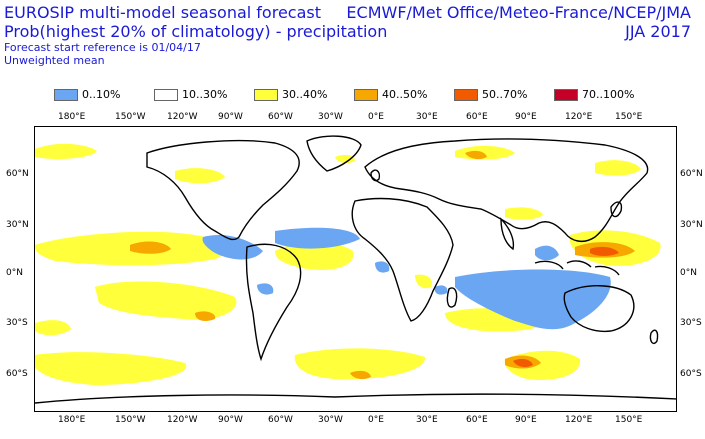 The height and width of the screenshot is (439, 705). What do you see at coordinates (205, 94) in the screenshot?
I see `legend-label: 10..30%` at bounding box center [205, 94].